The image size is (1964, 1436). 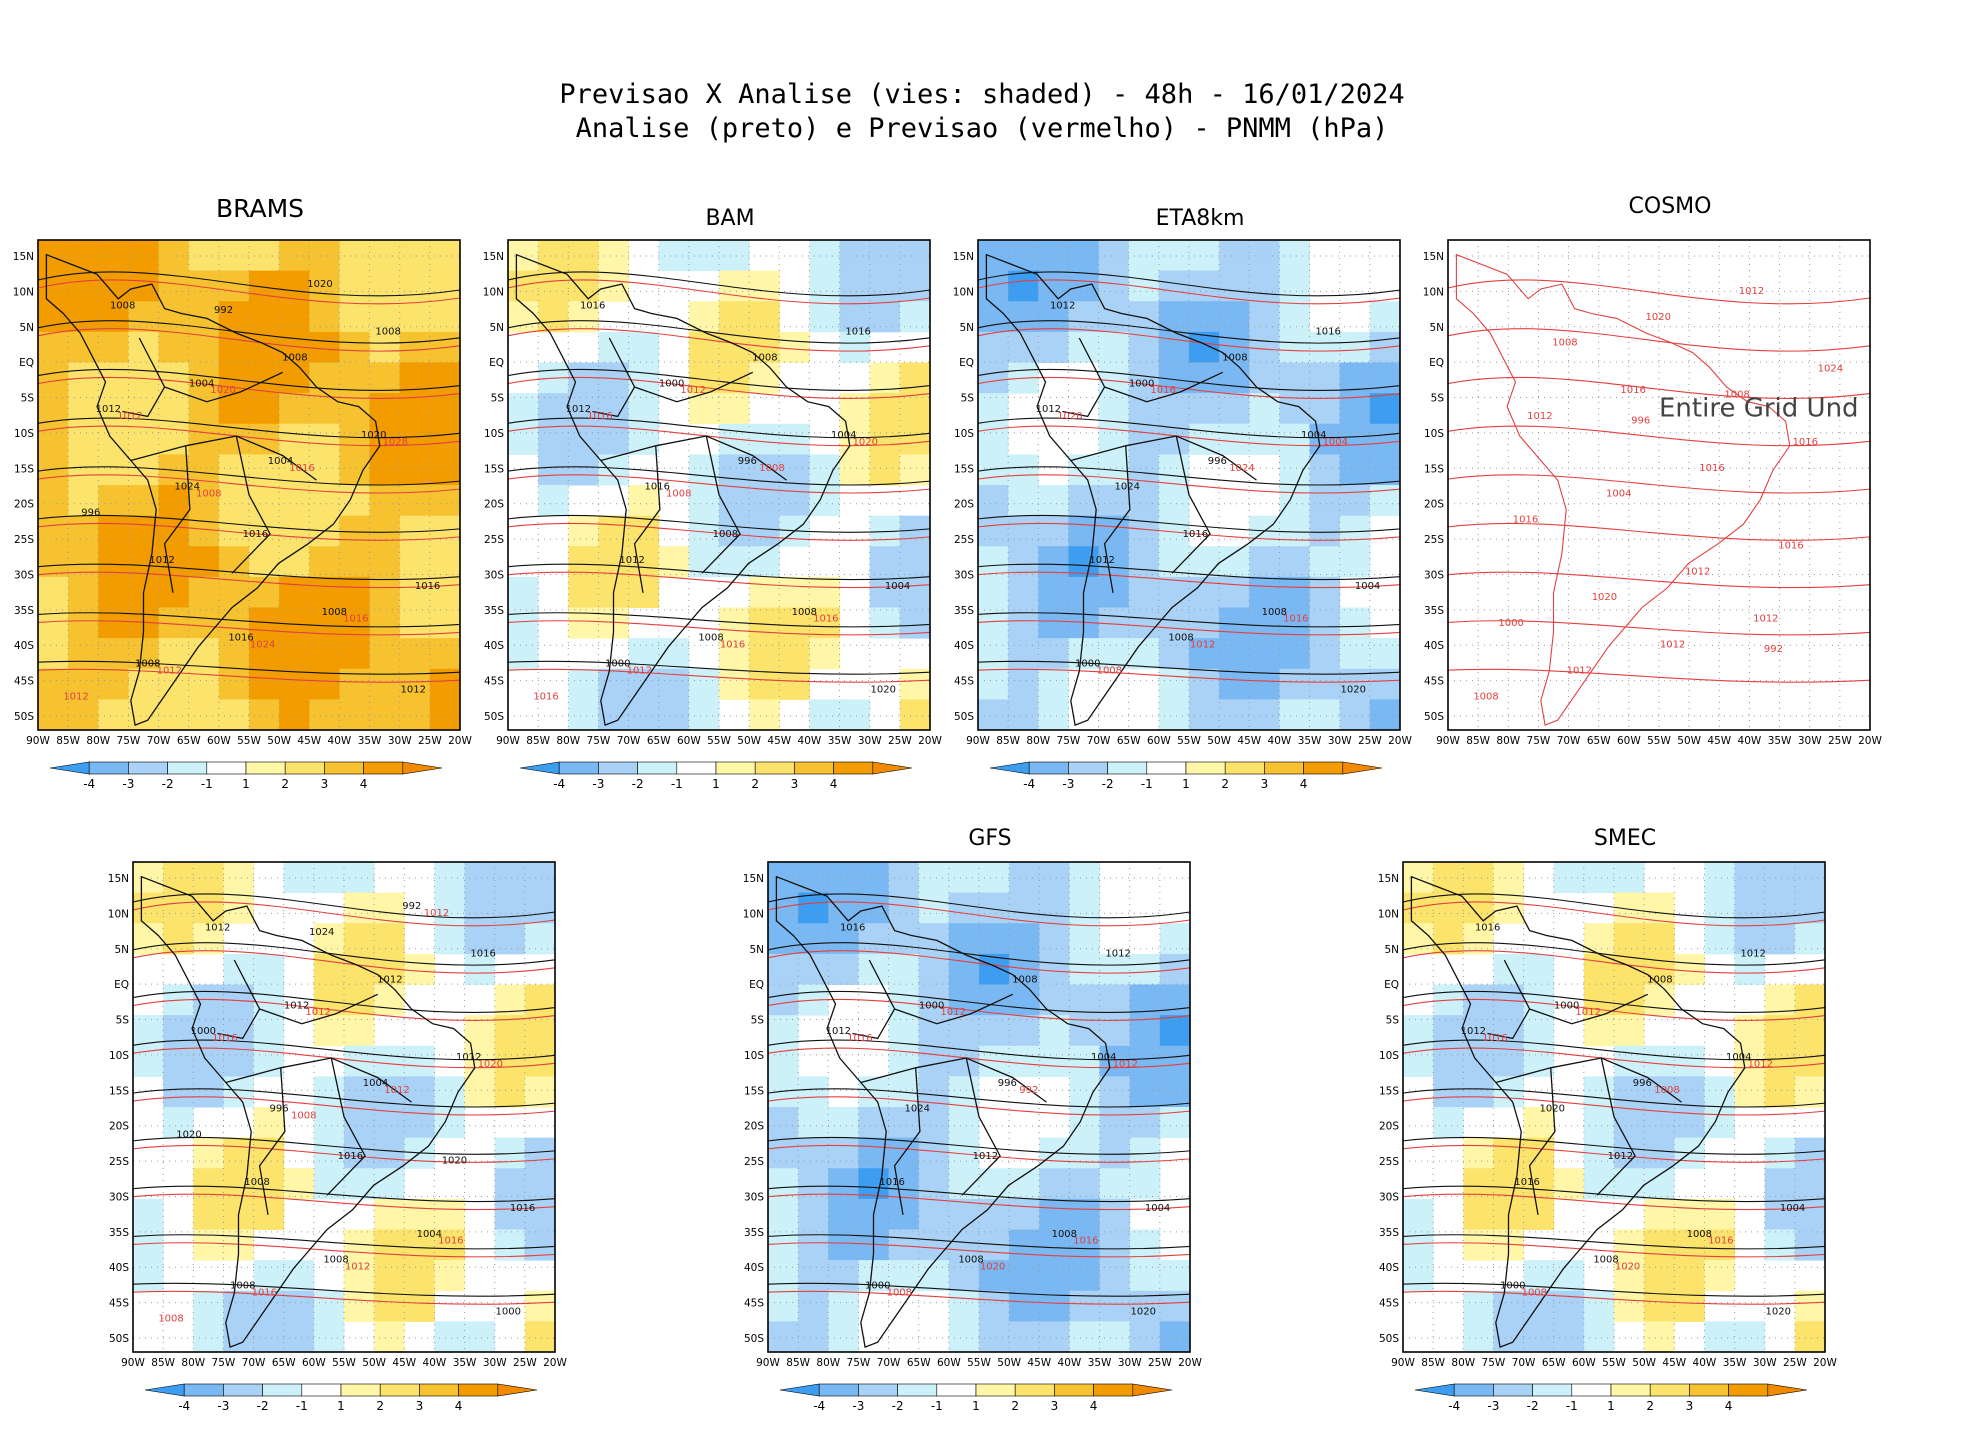 What do you see at coordinates (1393, 1021) in the screenshot?
I see `lat-tick-label: 5S` at bounding box center [1393, 1021].